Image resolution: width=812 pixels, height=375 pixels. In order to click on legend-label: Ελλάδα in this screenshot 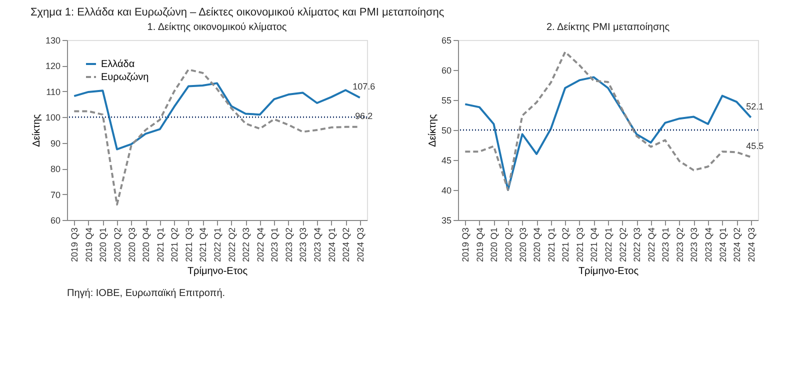, I will do `click(118, 64)`.